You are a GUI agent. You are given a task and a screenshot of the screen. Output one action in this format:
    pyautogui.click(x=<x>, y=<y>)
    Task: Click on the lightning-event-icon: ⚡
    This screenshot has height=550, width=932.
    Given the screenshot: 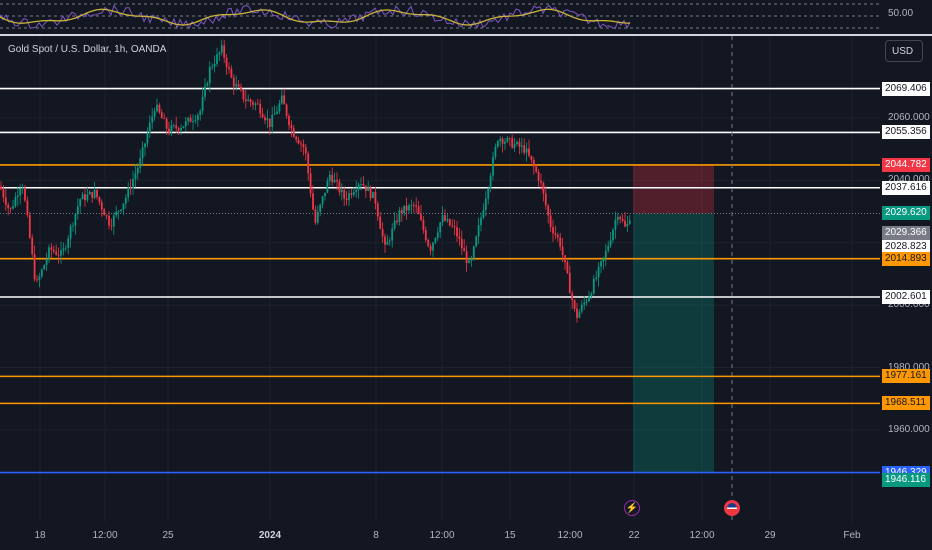 What is the action you would take?
    pyautogui.click(x=632, y=508)
    